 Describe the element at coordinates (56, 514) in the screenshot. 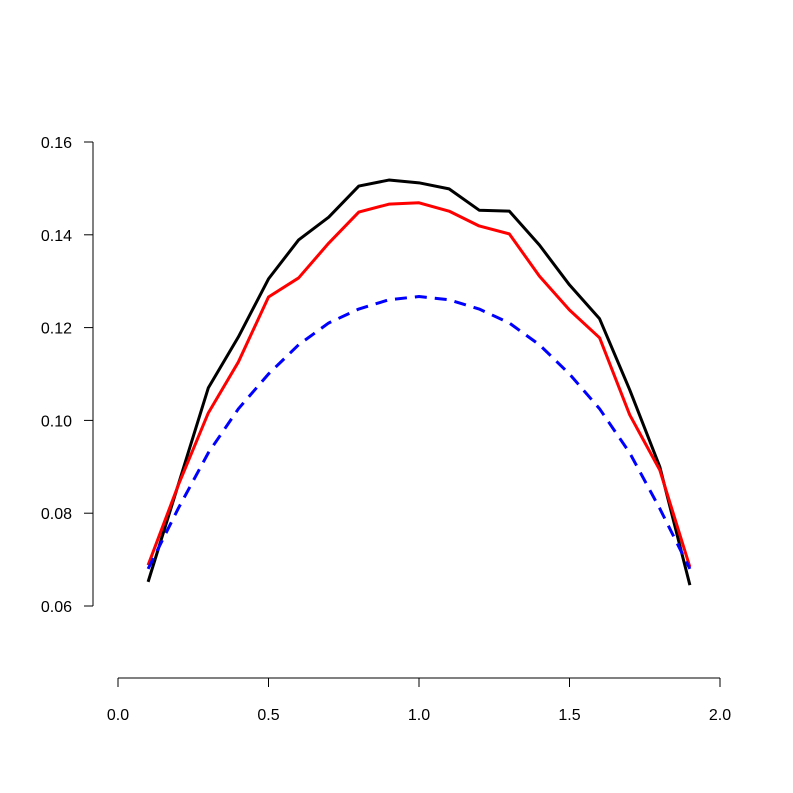

I see `y-tick-label: 0.08` at that location.